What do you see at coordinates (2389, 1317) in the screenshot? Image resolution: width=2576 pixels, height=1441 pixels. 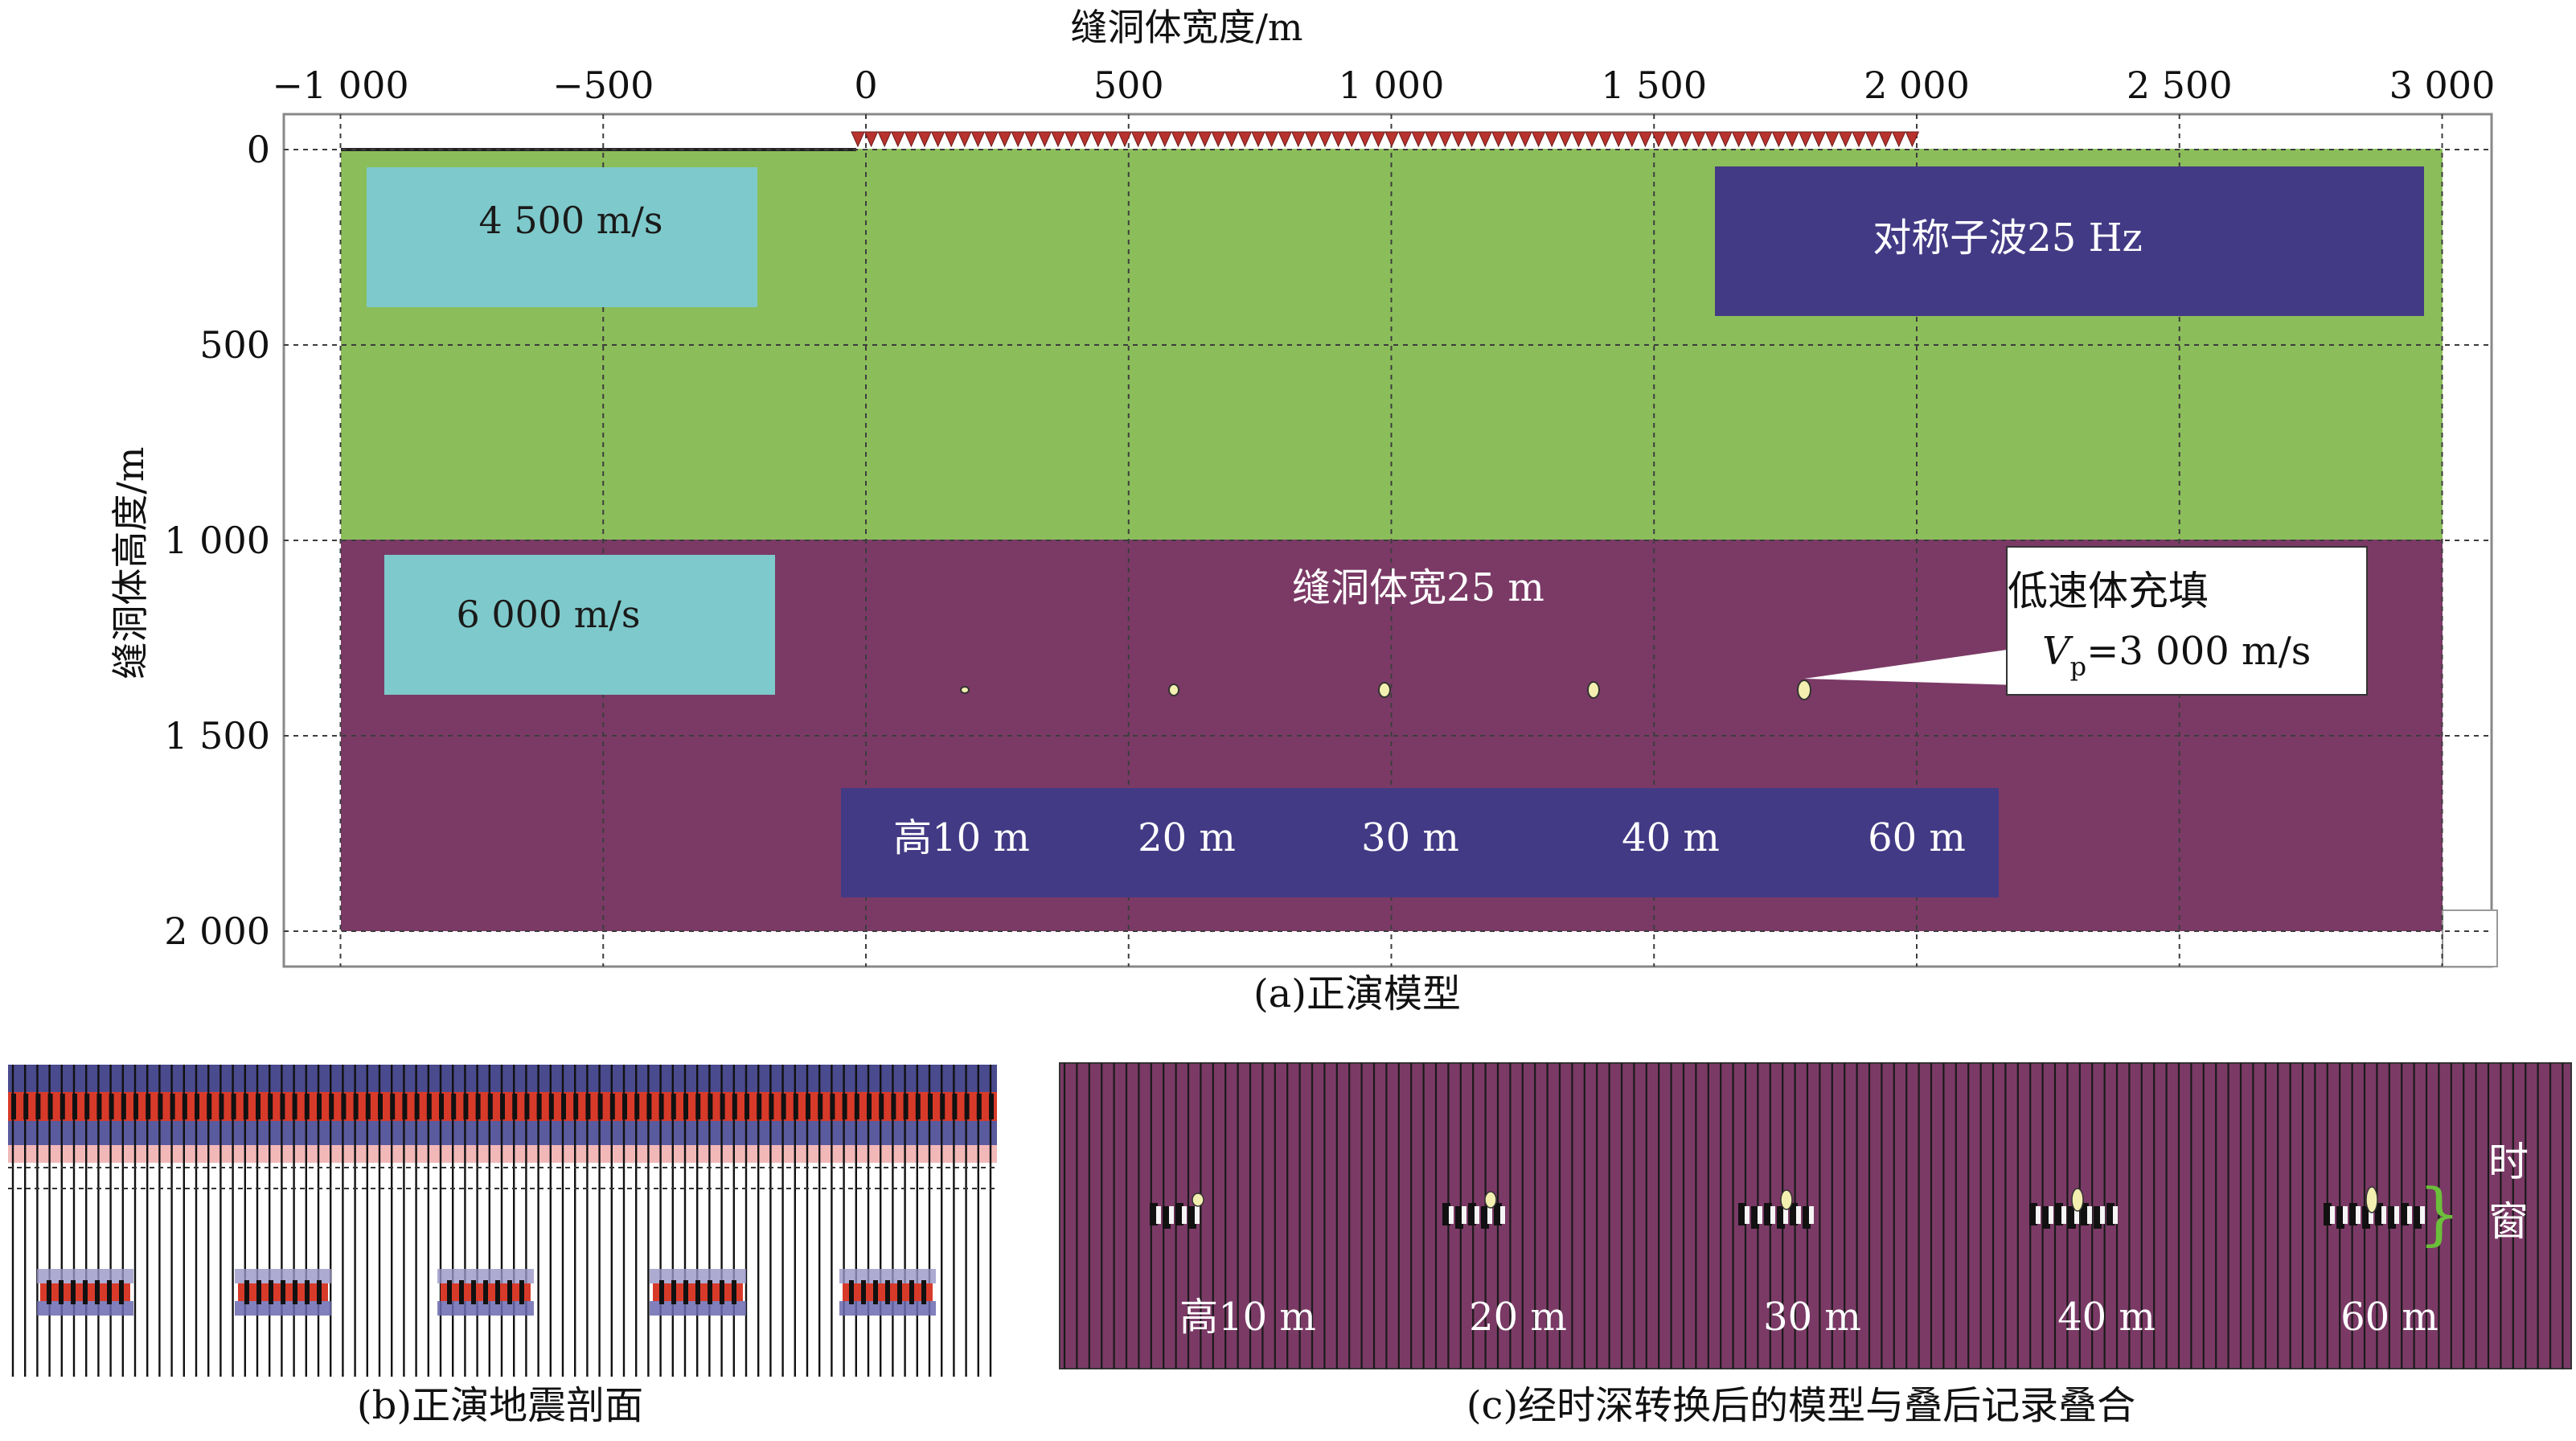 I see `overlay-height-label: 60 m` at bounding box center [2389, 1317].